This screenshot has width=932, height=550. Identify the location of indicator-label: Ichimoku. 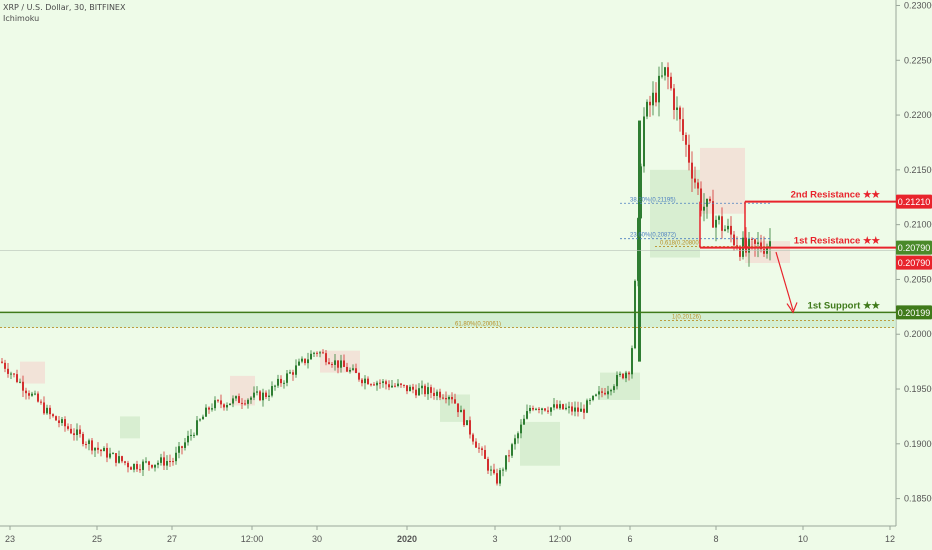
(21, 18).